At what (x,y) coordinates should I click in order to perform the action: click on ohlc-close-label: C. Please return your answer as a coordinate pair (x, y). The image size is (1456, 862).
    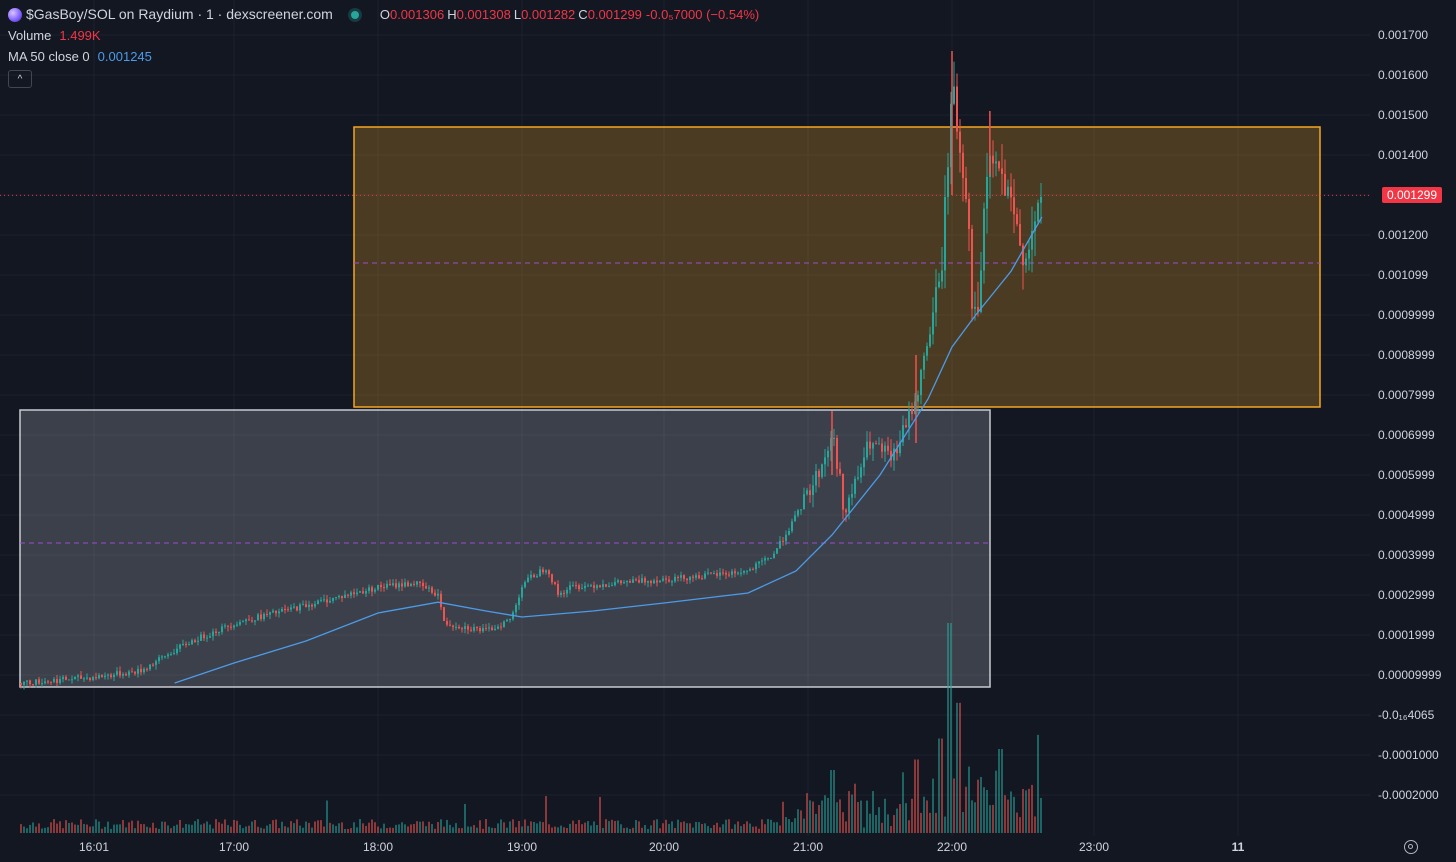
    Looking at the image, I should click on (583, 14).